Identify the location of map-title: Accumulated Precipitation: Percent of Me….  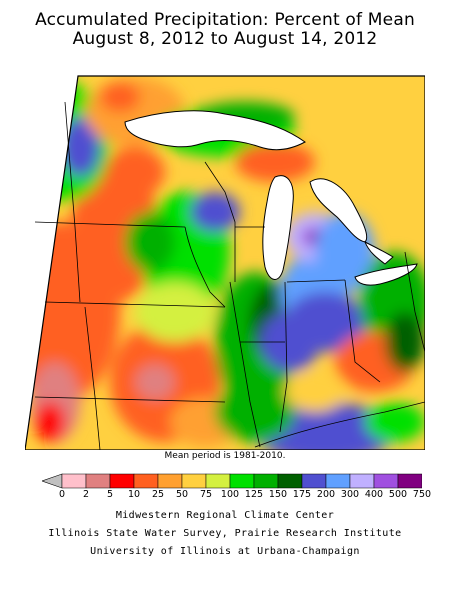
(225, 20).